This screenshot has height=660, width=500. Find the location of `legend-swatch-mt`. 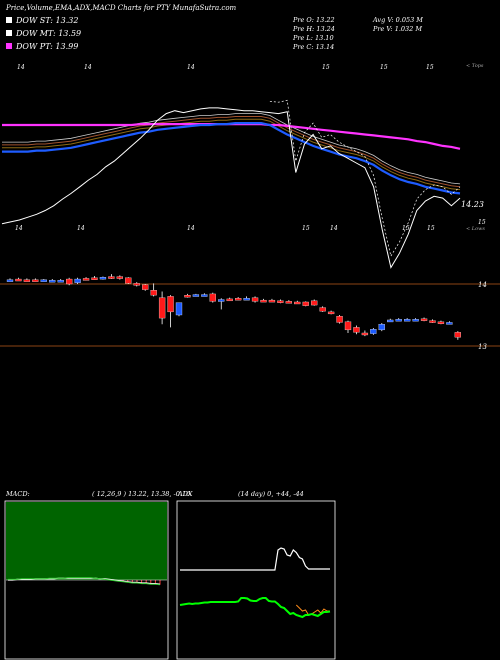

legend-swatch-mt is located at coordinates (9, 33).